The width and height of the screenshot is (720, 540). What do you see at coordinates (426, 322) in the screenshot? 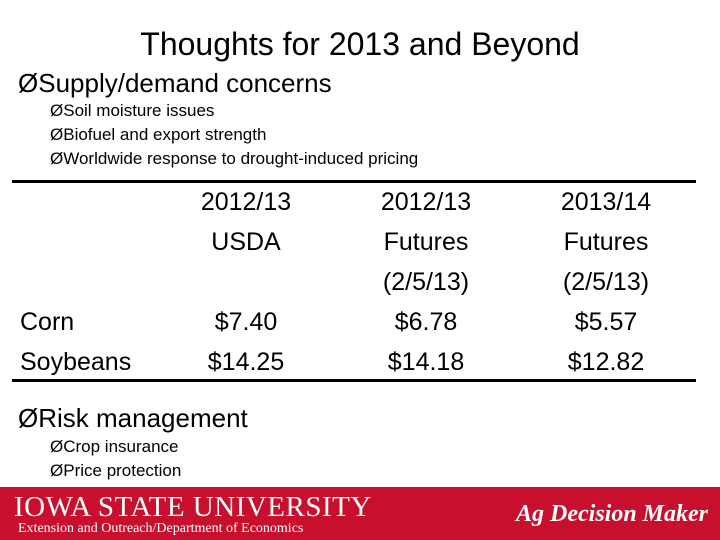
I see `table-cell: $6.78` at bounding box center [426, 322].